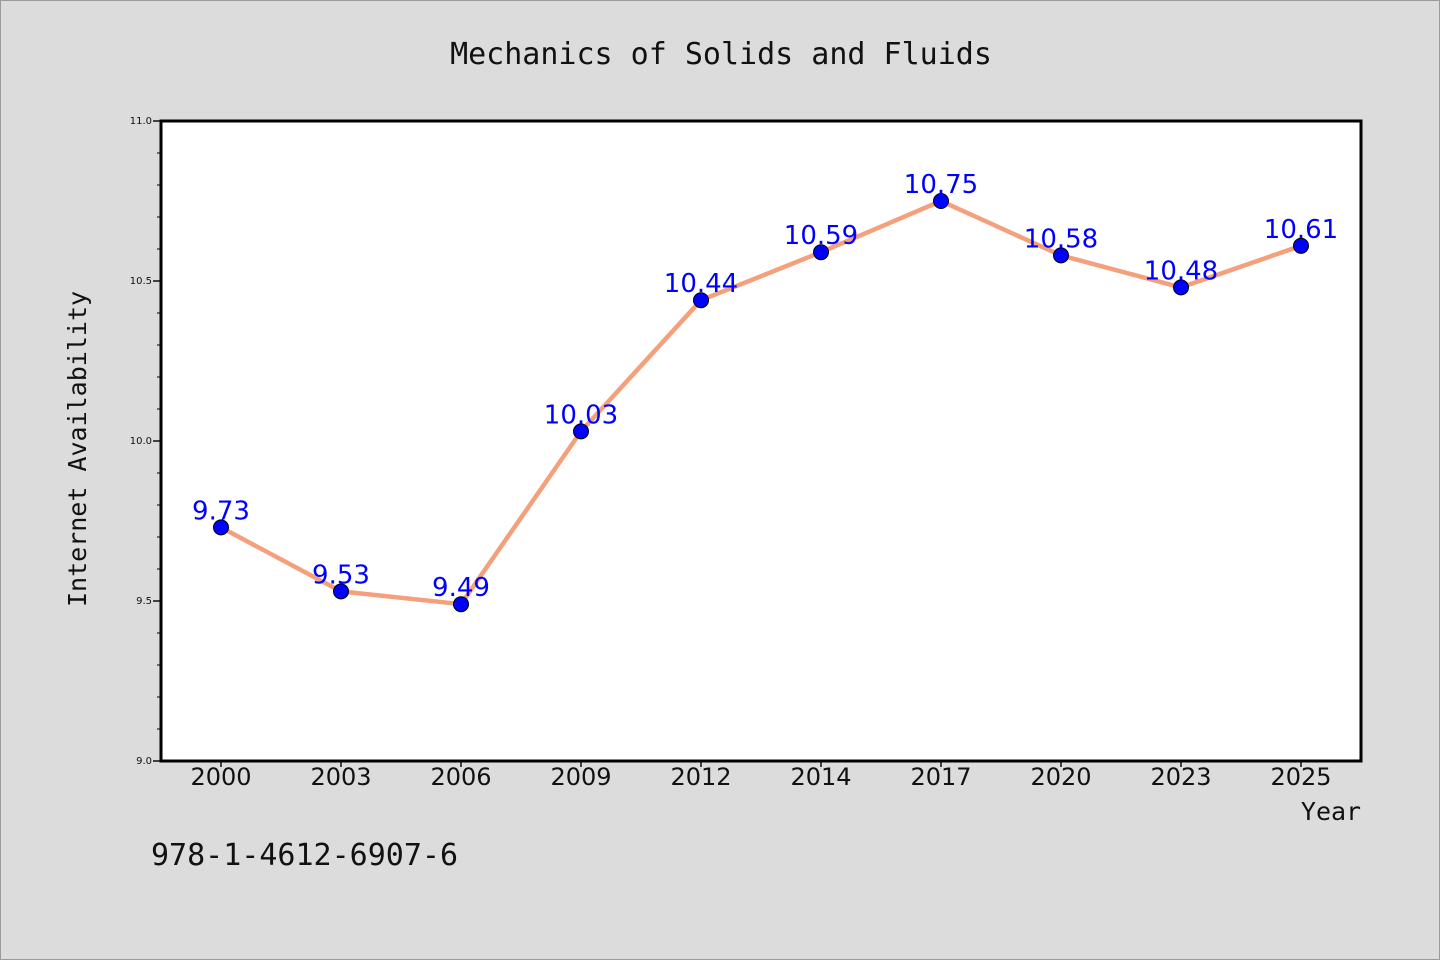 This screenshot has width=1440, height=961. Describe the element at coordinates (1060, 777) in the screenshot. I see `x-tick-label: 2020` at that location.